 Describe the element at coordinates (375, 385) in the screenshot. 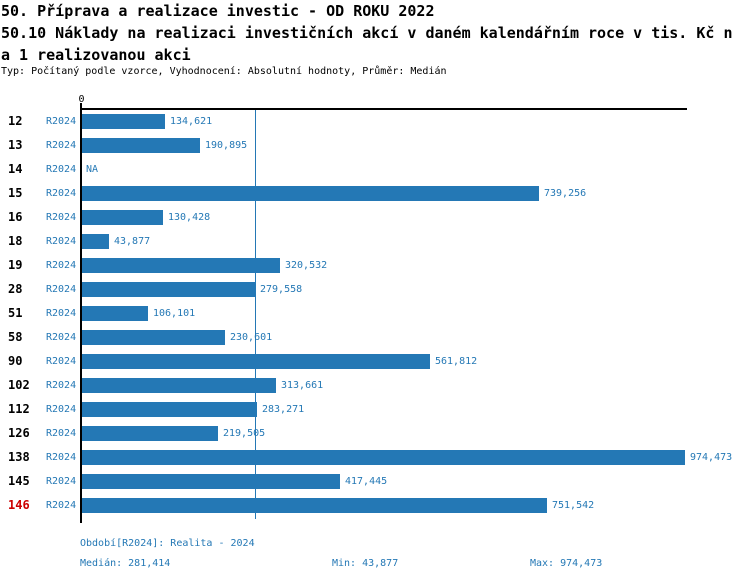

I see `chart-row: 102 R2024 313,661` at that location.